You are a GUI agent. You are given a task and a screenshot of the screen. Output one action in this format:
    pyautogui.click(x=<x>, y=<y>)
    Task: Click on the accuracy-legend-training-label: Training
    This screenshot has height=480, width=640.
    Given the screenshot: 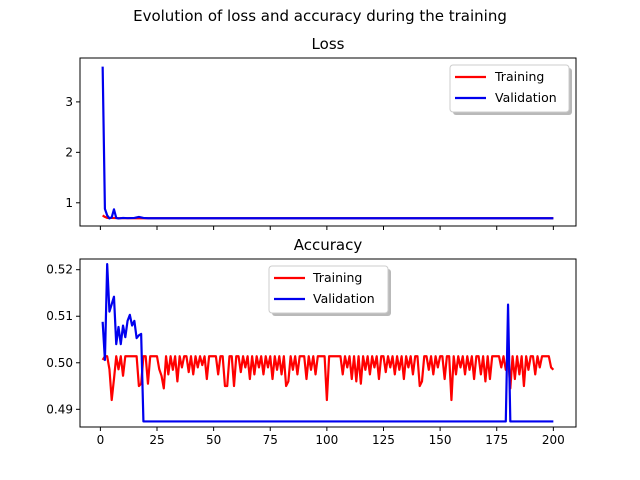 What is the action you would take?
    pyautogui.click(x=337, y=277)
    